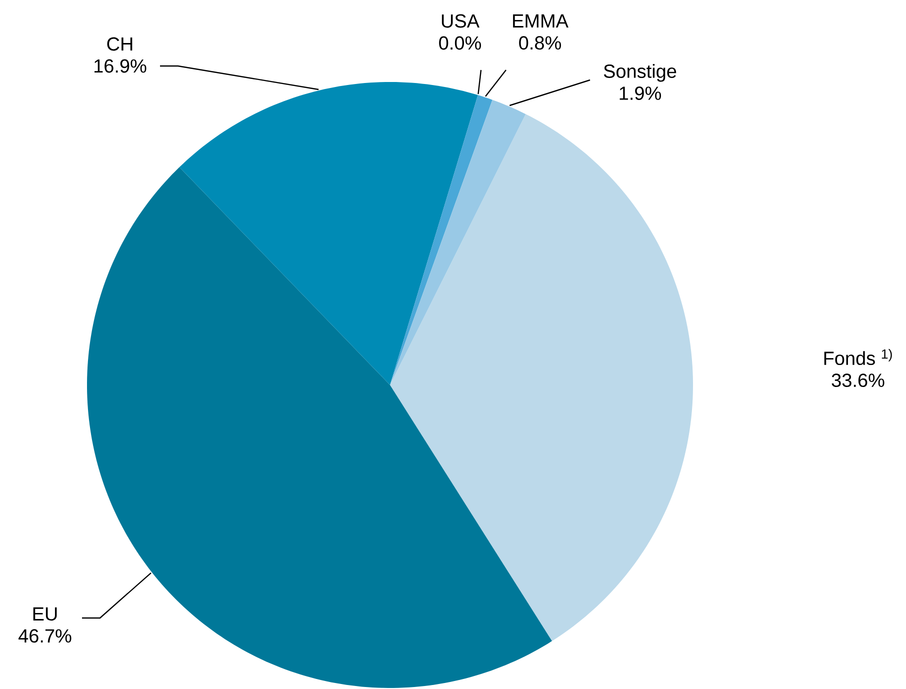 This screenshot has height=689, width=906. What do you see at coordinates (45, 636) in the screenshot?
I see `data-label: 46.7%` at bounding box center [45, 636].